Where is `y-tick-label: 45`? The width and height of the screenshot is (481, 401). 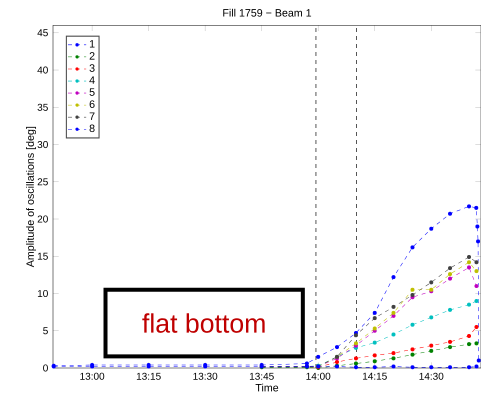 y-tick-label: 45 is located at coordinates (42, 32).